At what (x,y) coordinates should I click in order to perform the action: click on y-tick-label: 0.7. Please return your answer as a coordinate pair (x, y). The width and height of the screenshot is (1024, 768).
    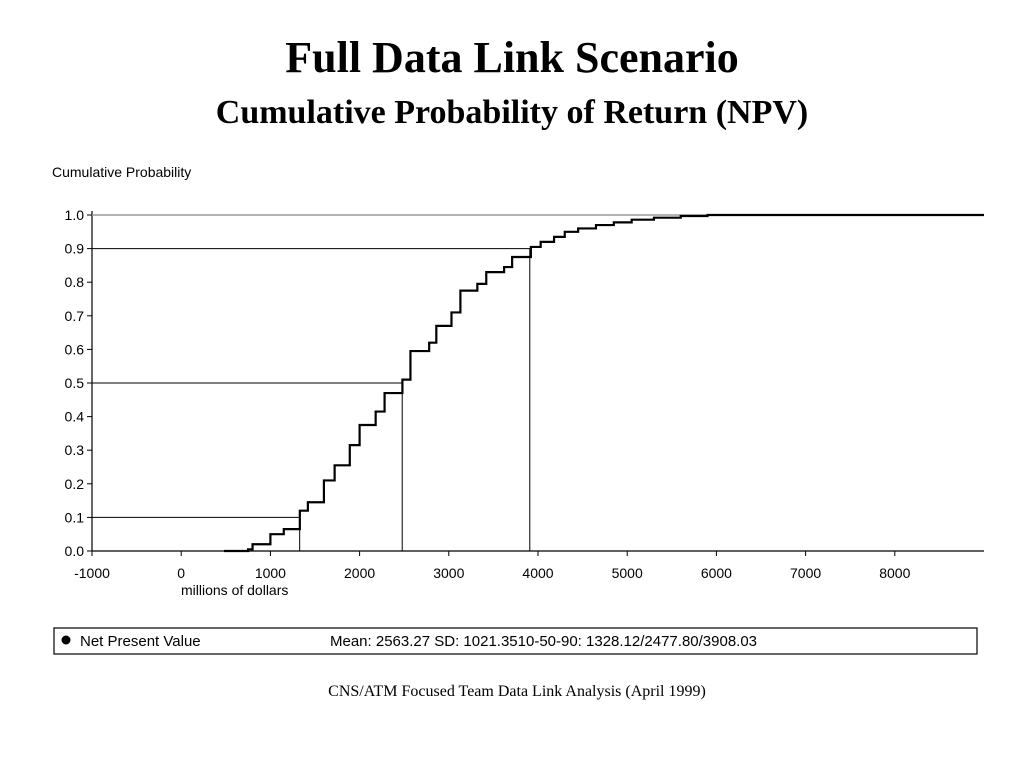
    Looking at the image, I should click on (75, 316).